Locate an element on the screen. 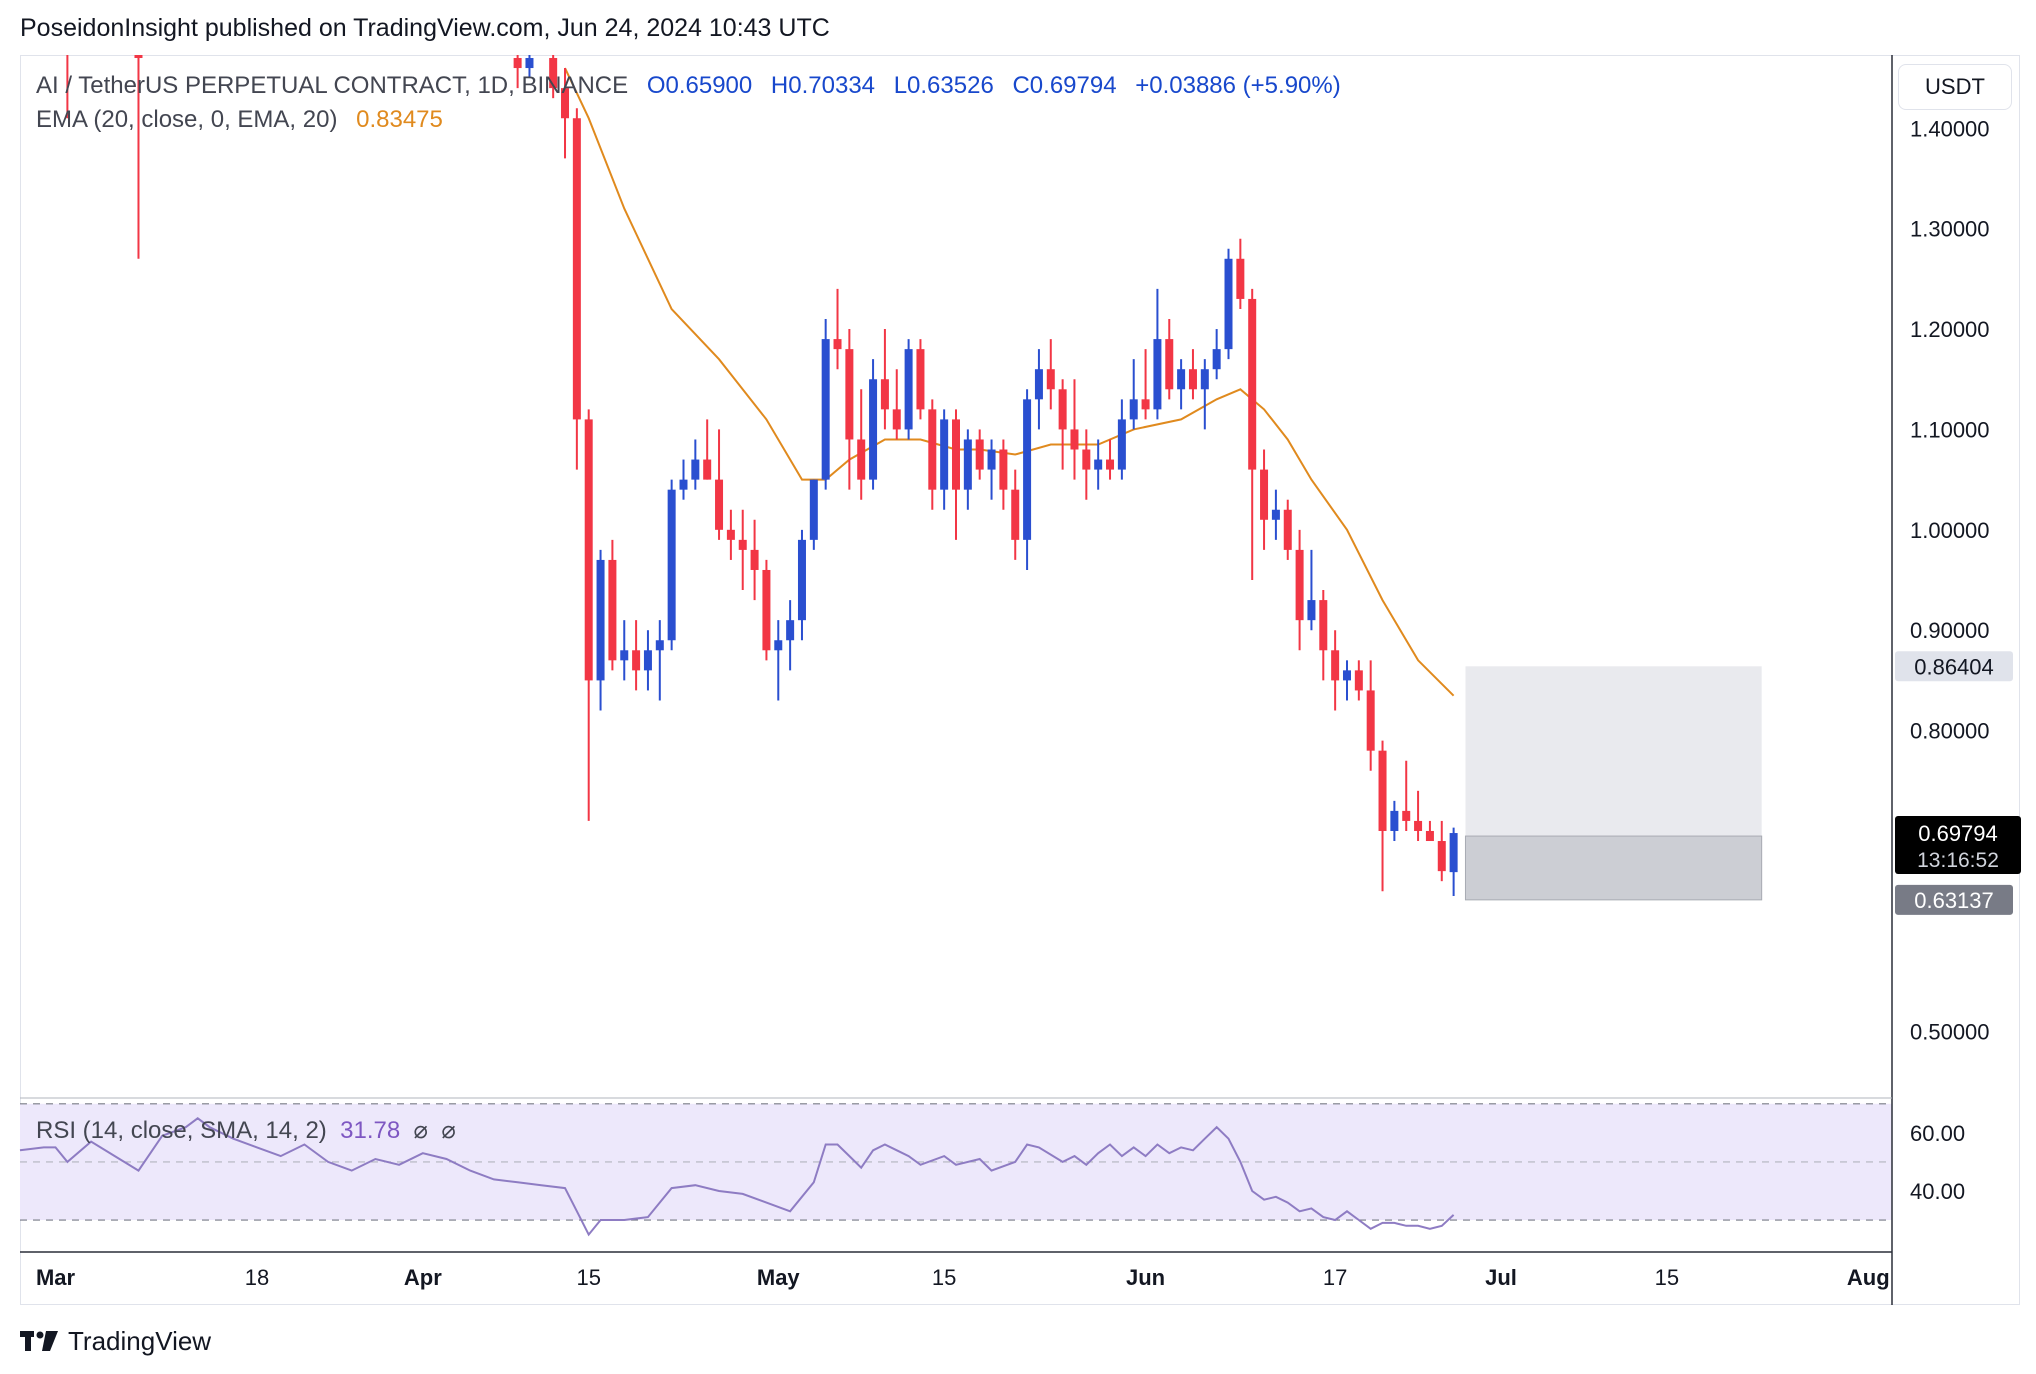 The image size is (2036, 1374). open-value: O0.65900 is located at coordinates (699, 85).